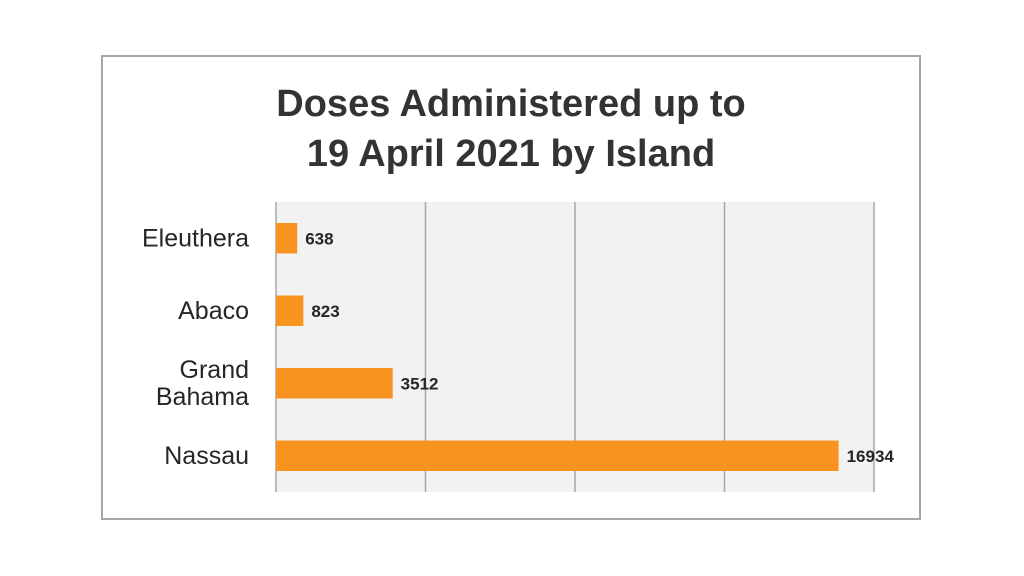 This screenshot has width=1024, height=576. Describe the element at coordinates (213, 311) in the screenshot. I see `category-label: Abaco` at that location.